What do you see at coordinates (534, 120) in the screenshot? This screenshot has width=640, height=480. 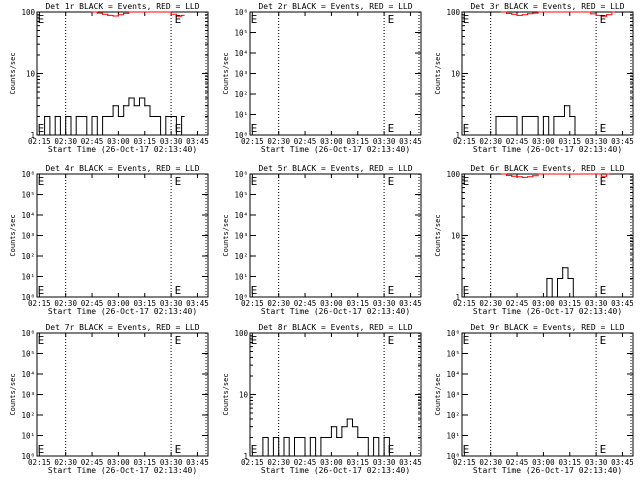 I see `events-series-line` at bounding box center [534, 120].